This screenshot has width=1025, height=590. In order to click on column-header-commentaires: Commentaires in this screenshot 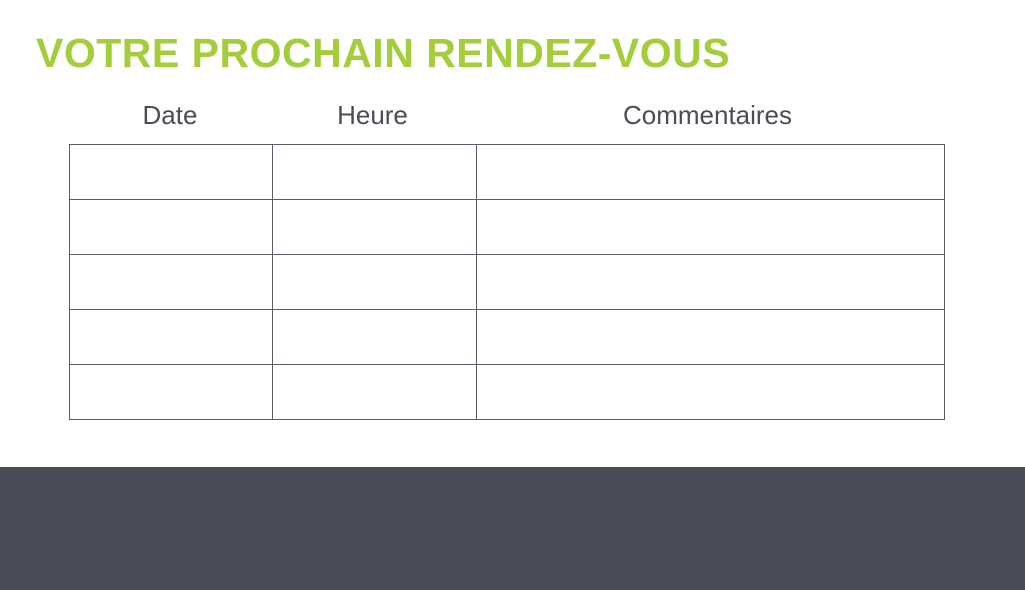, I will do `click(707, 115)`.